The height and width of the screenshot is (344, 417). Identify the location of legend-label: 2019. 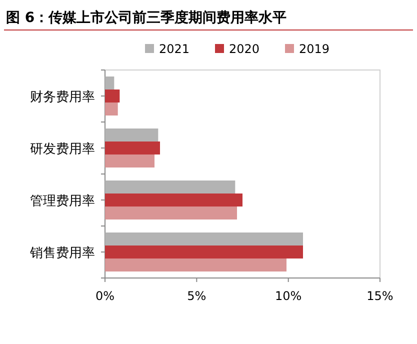
(314, 49).